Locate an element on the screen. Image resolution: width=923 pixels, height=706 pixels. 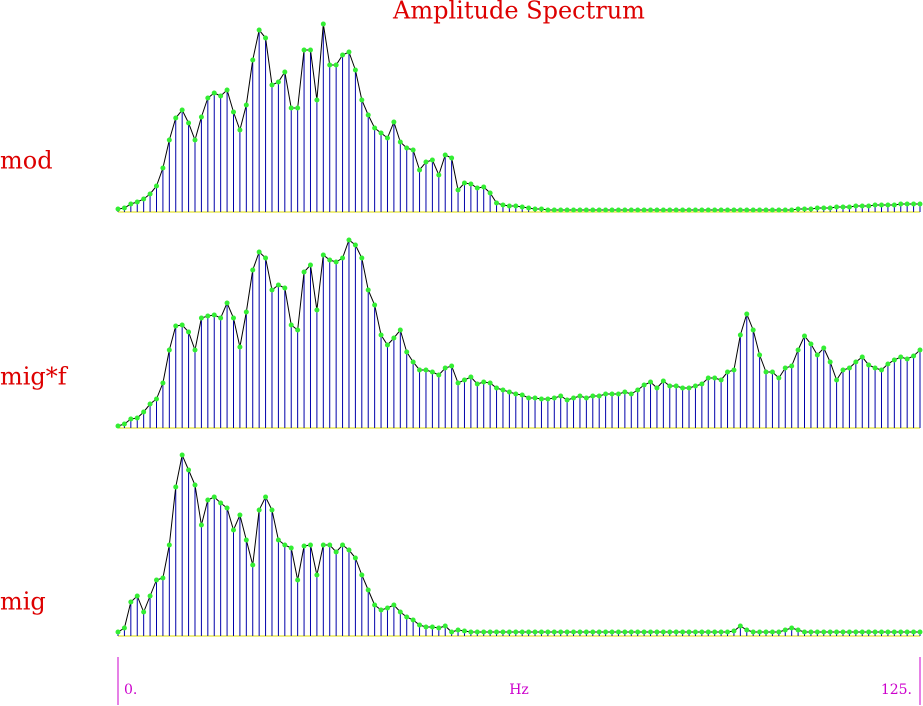
x-tick-label: 125. is located at coordinates (896, 690).